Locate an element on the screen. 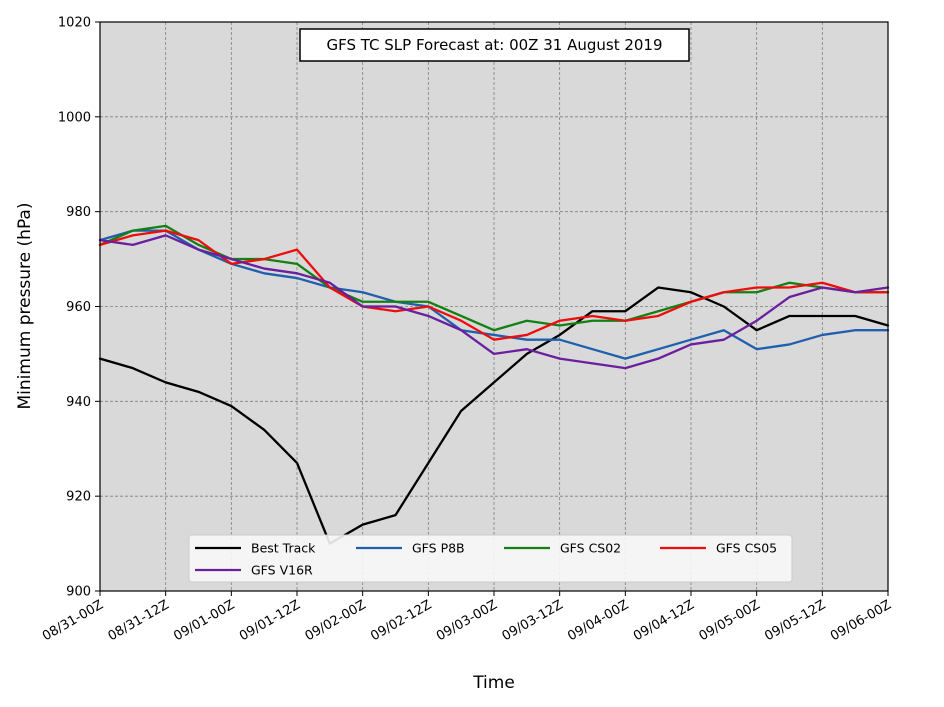 Image resolution: width=944 pixels, height=707 pixels. y-tick-label: 940 is located at coordinates (78, 402).